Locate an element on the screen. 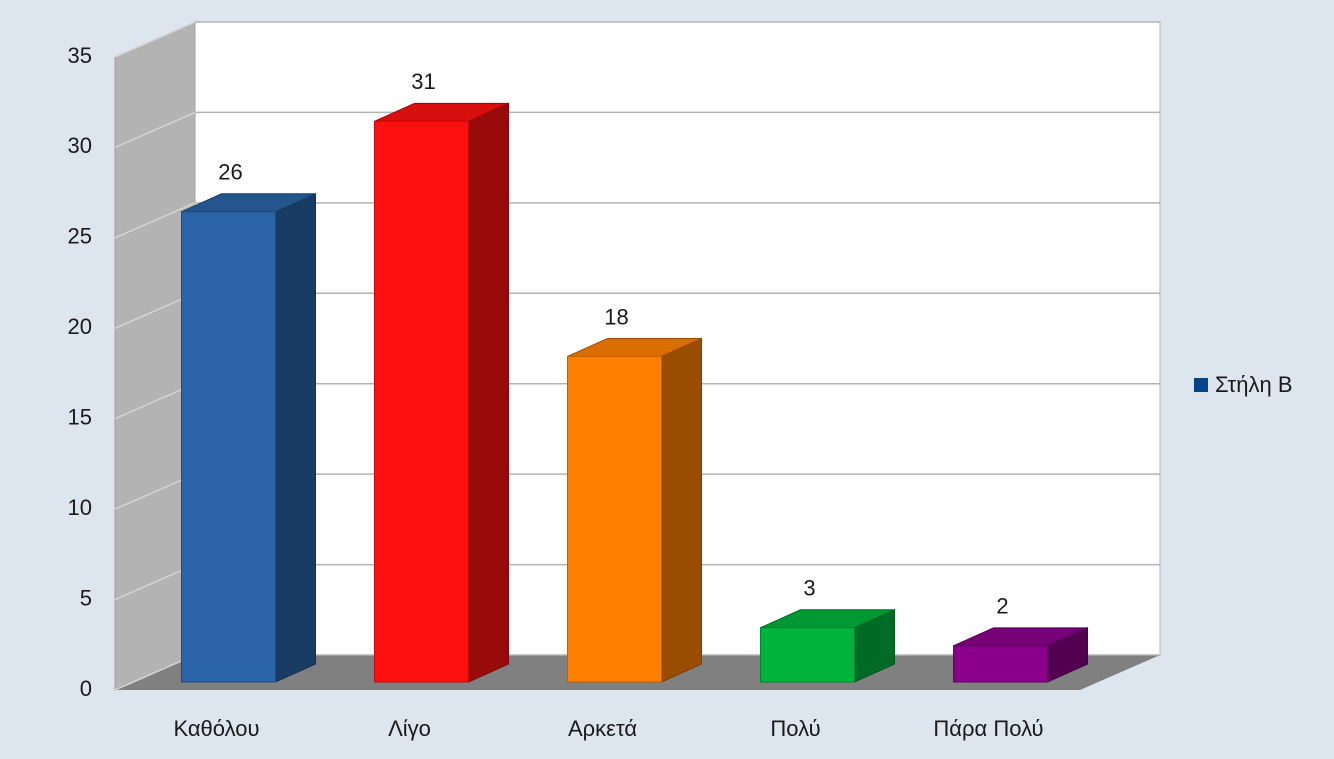 This screenshot has height=759, width=1334. y-tick-label: 20 is located at coordinates (80, 326).